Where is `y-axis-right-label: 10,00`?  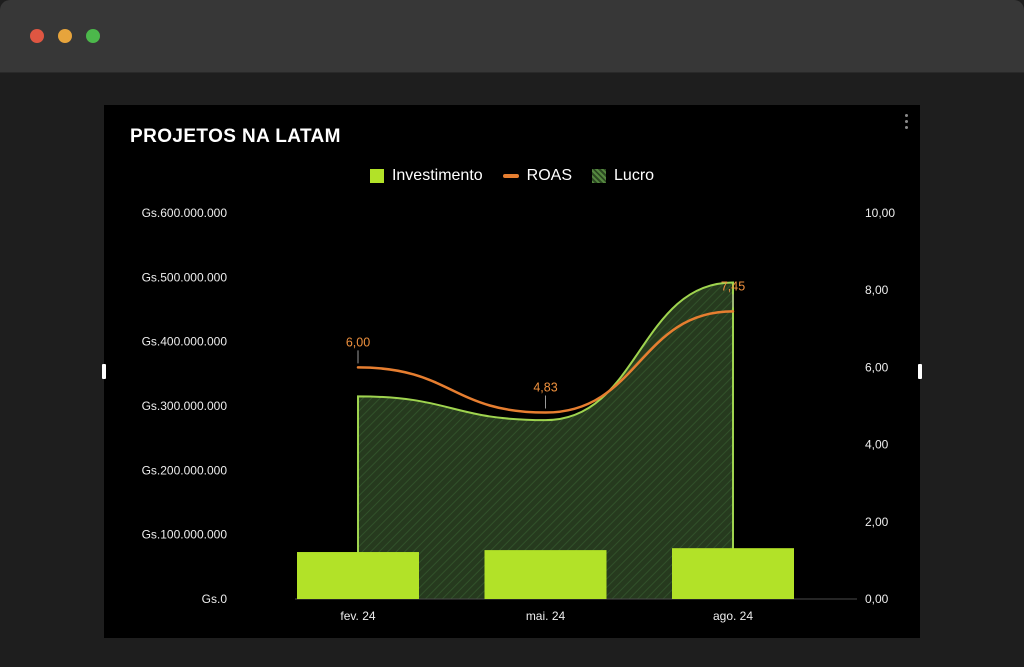 y-axis-right-label: 10,00 is located at coordinates (880, 213).